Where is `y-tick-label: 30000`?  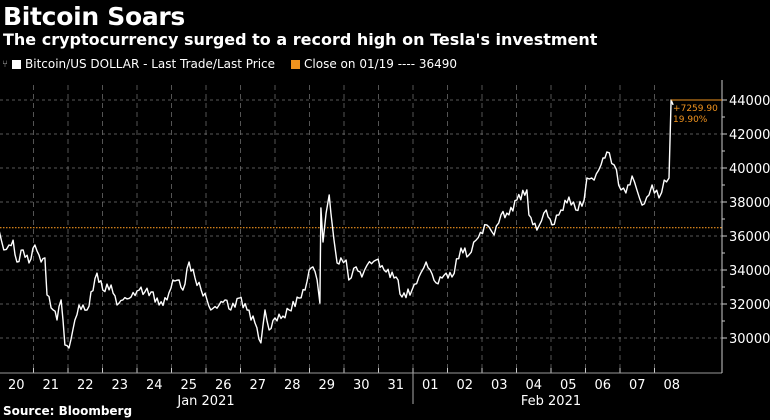 y-tick-label: 30000 is located at coordinates (749, 339).